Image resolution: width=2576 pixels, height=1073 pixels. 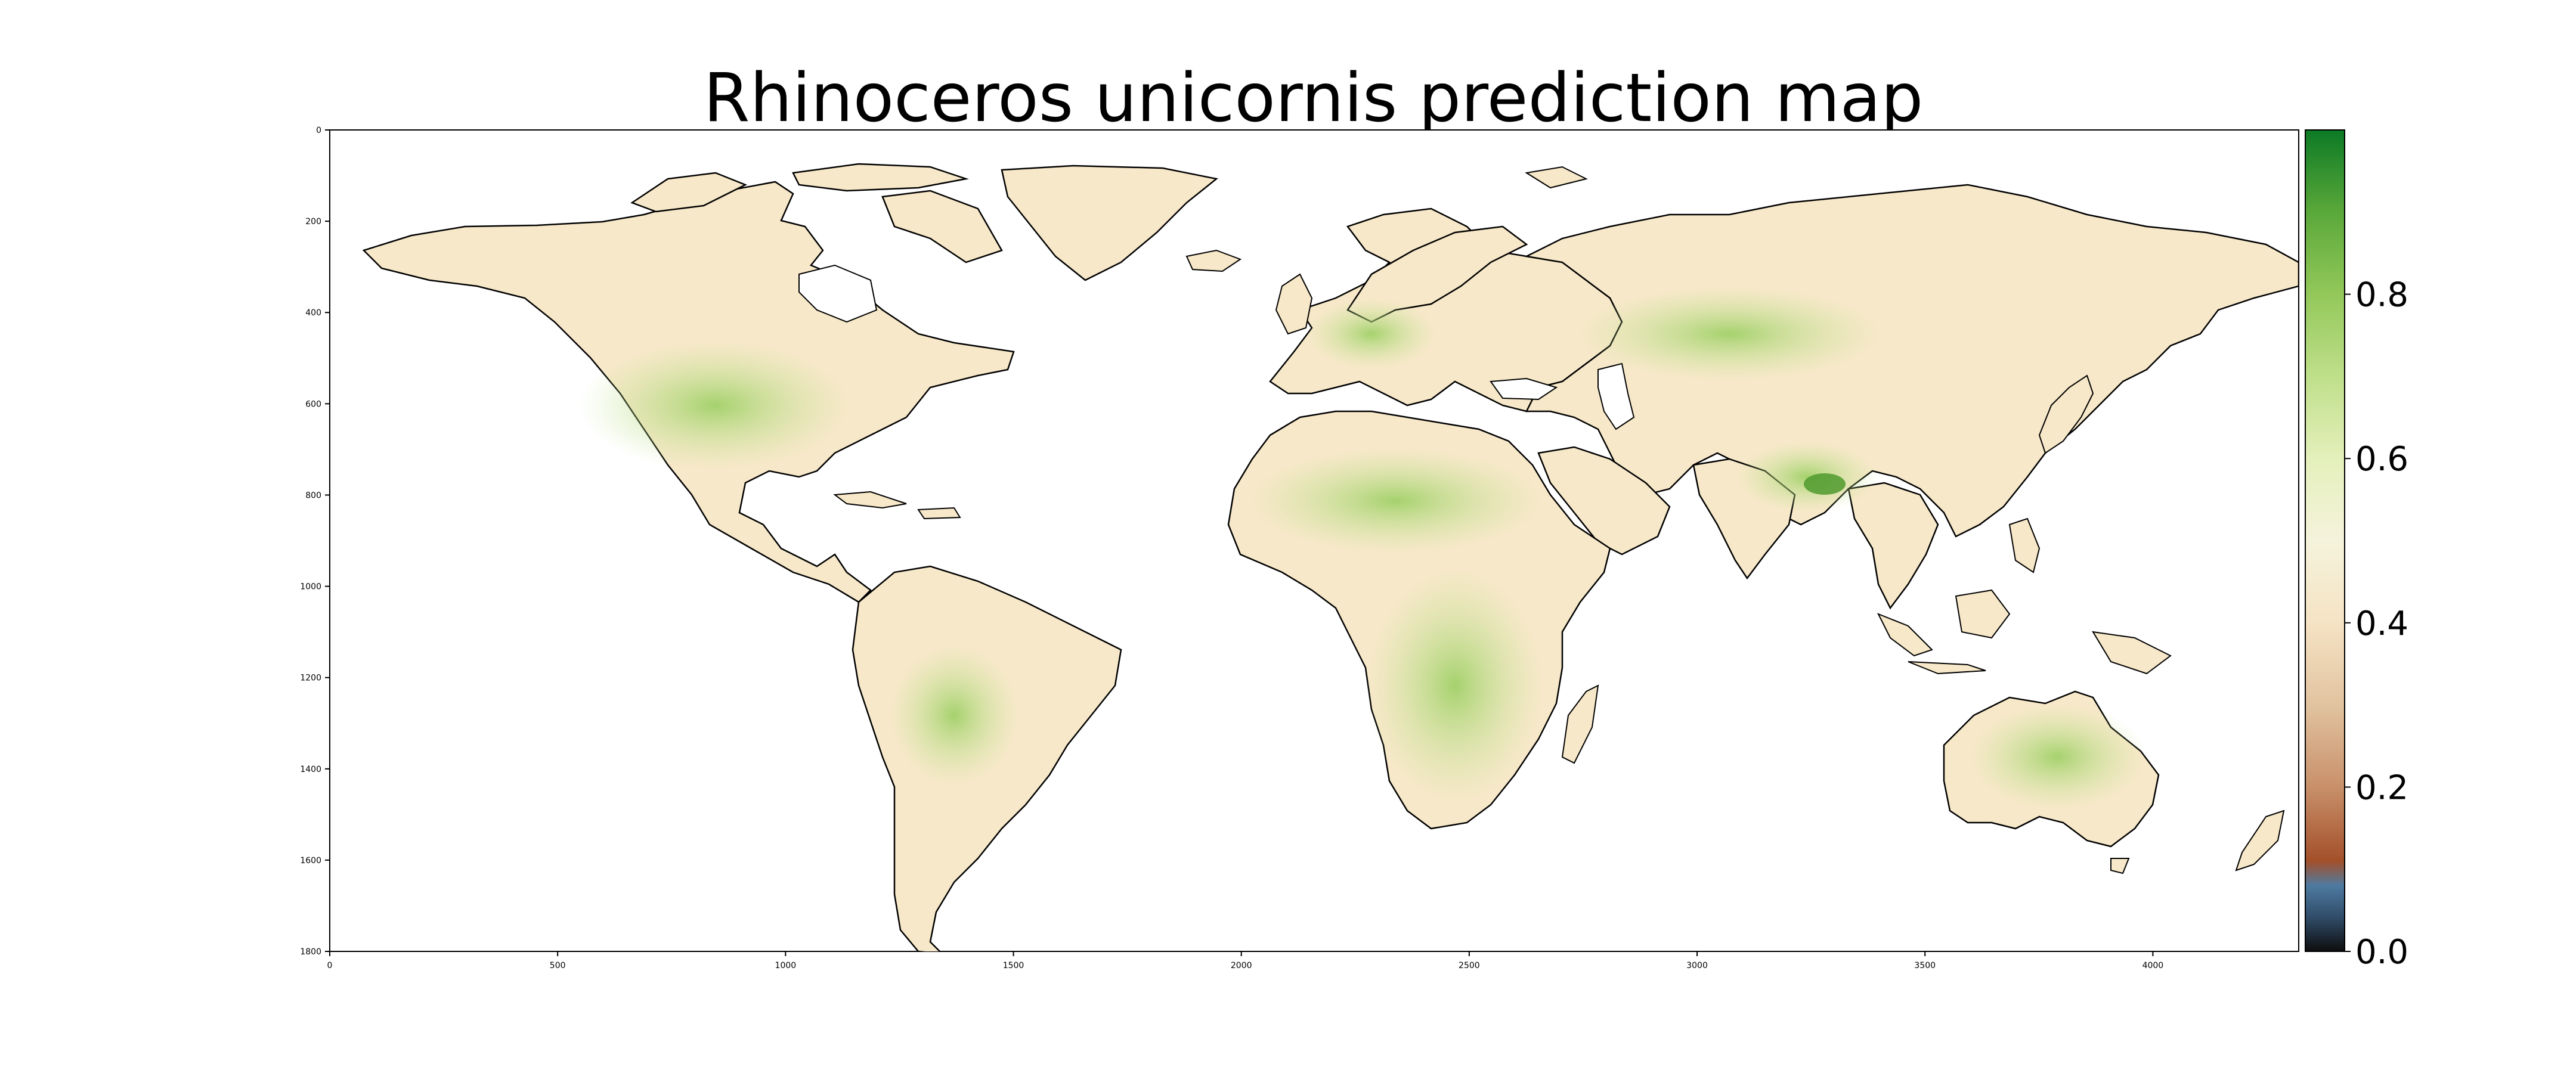 I want to click on landmass-tasmania, so click(x=2120, y=866).